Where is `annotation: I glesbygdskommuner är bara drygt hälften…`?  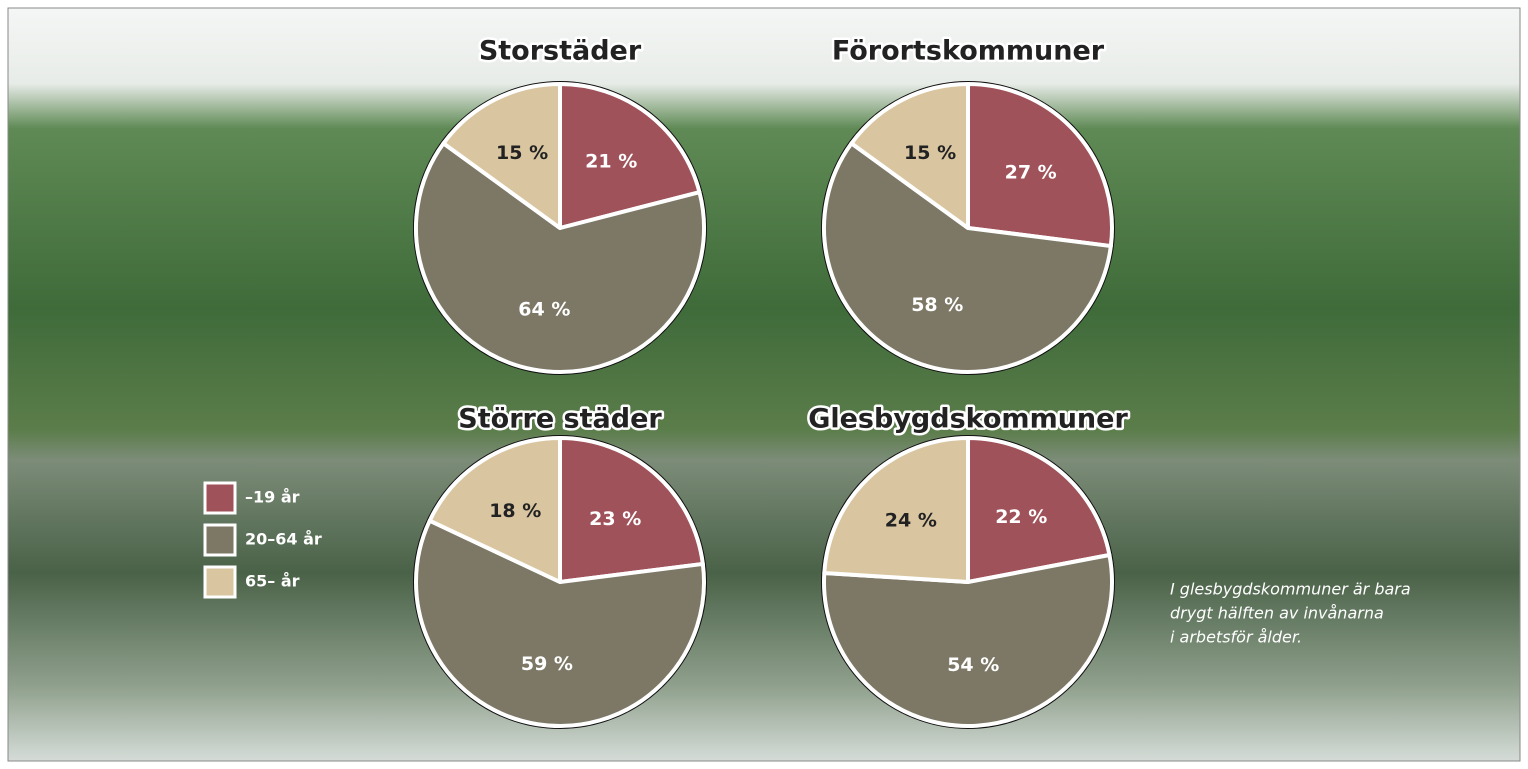 annotation: I glesbygdskommuner är bara drygt hälften… is located at coordinates (1290, 613).